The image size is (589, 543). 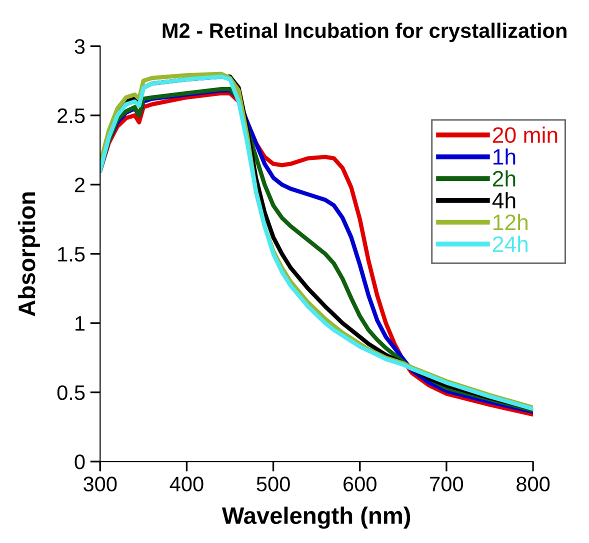 I want to click on x-tick-label: 500, so click(x=273, y=484).